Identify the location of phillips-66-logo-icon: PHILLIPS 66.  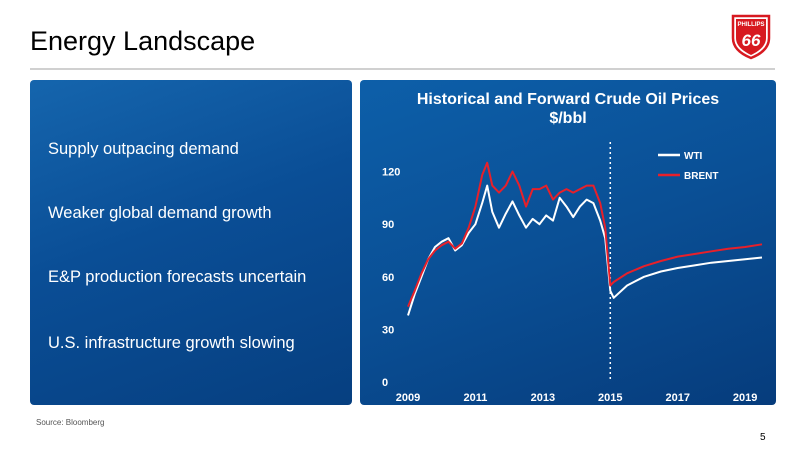
(751, 37).